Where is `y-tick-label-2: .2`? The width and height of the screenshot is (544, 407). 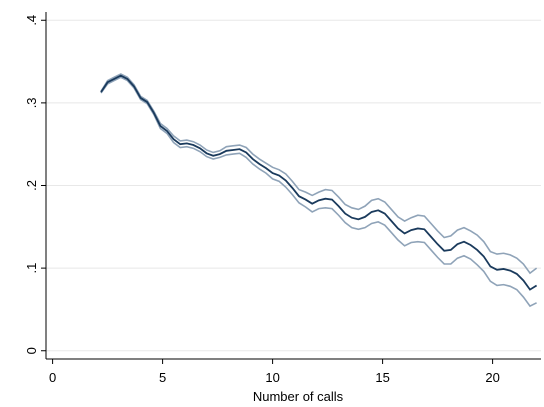 y-tick-label-2: .2 is located at coordinates (31, 185).